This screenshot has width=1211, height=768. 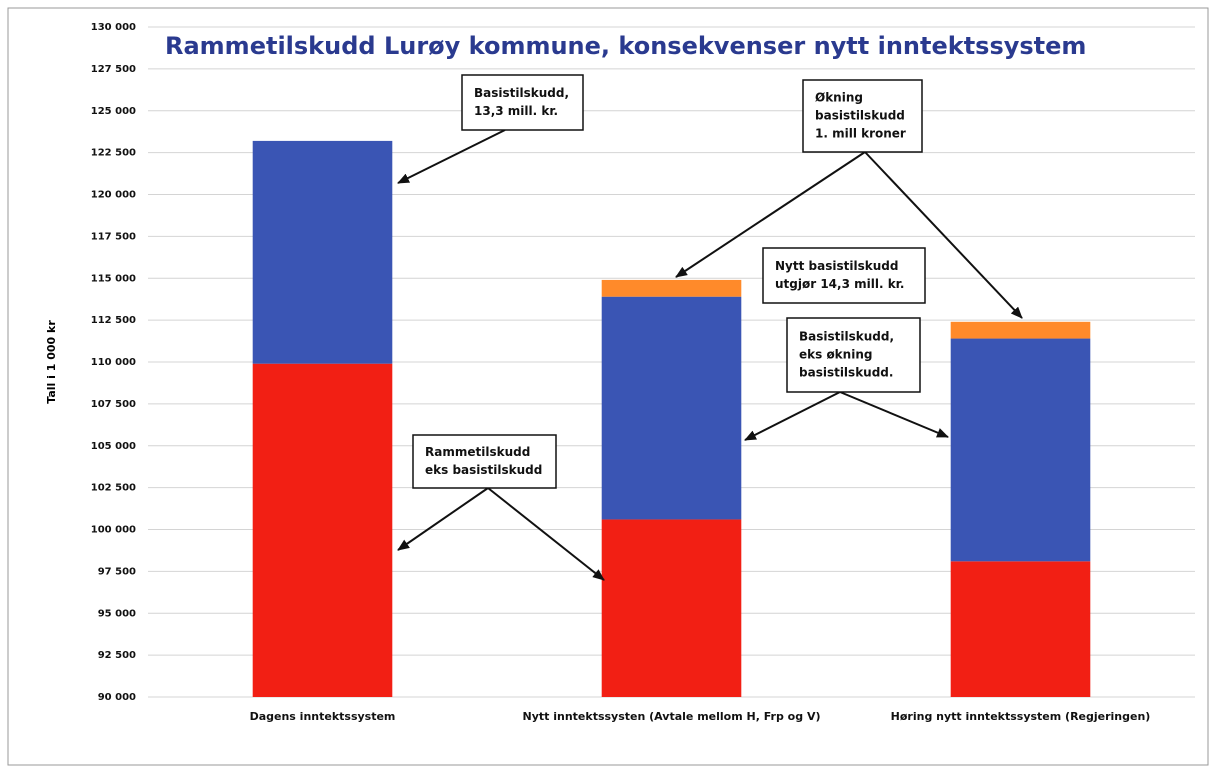 What do you see at coordinates (117, 571) in the screenshot?
I see `y-tick-label: 97 500` at bounding box center [117, 571].